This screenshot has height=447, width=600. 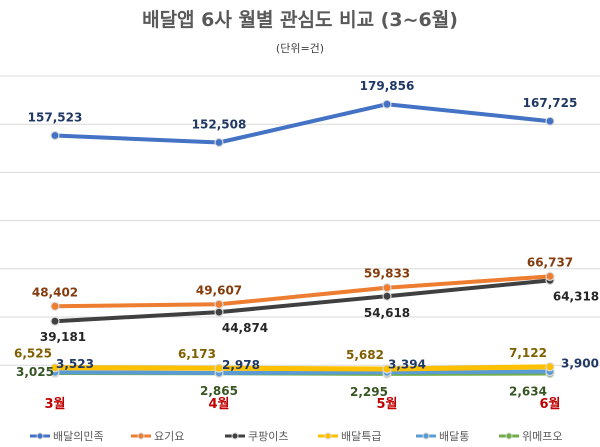 What do you see at coordinates (169, 436) in the screenshot?
I see `legend-label: 요기요` at bounding box center [169, 436].